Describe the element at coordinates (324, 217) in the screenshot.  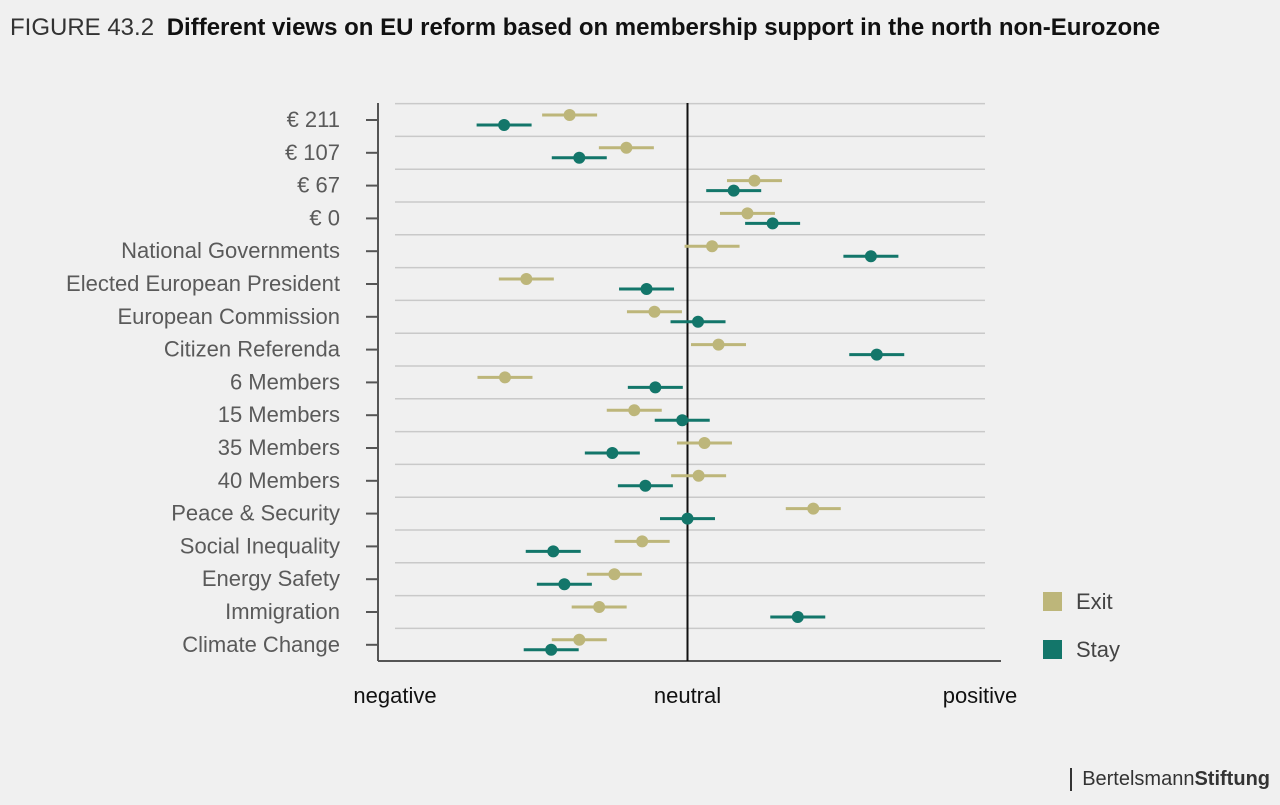
I see `category-label-0: € 0` at that location.